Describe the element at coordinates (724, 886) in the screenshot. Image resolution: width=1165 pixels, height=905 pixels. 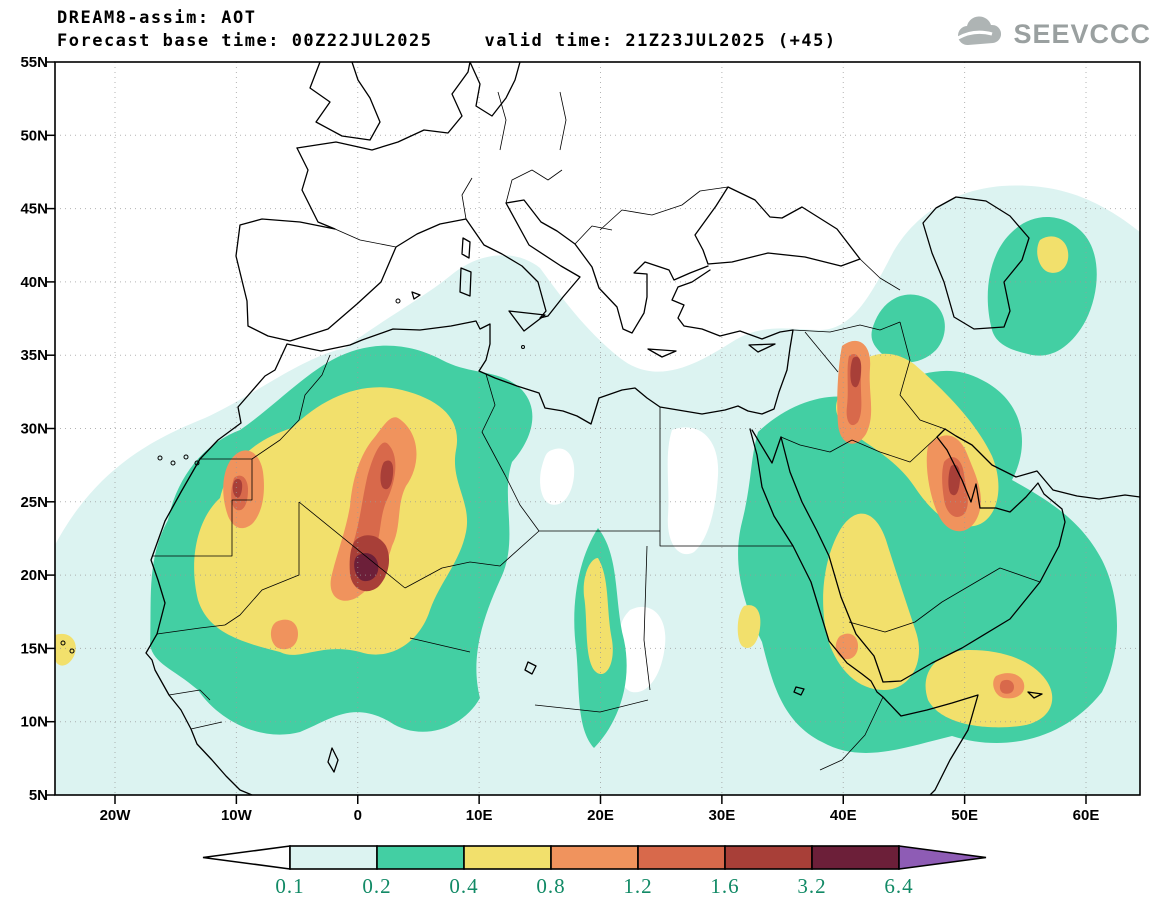
I see `colorbar-label: 1.6` at that location.